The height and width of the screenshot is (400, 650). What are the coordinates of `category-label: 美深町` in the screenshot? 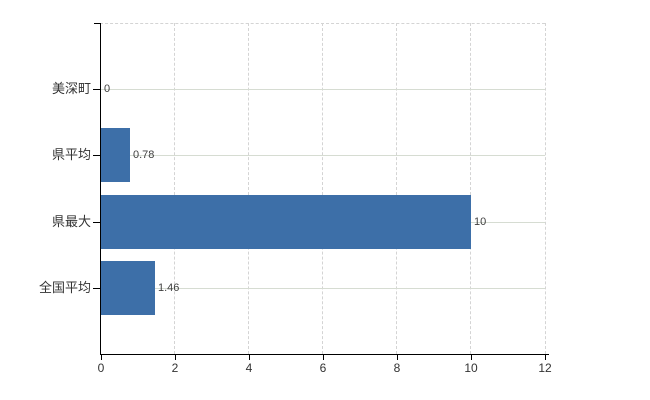 It's located at (71, 88).